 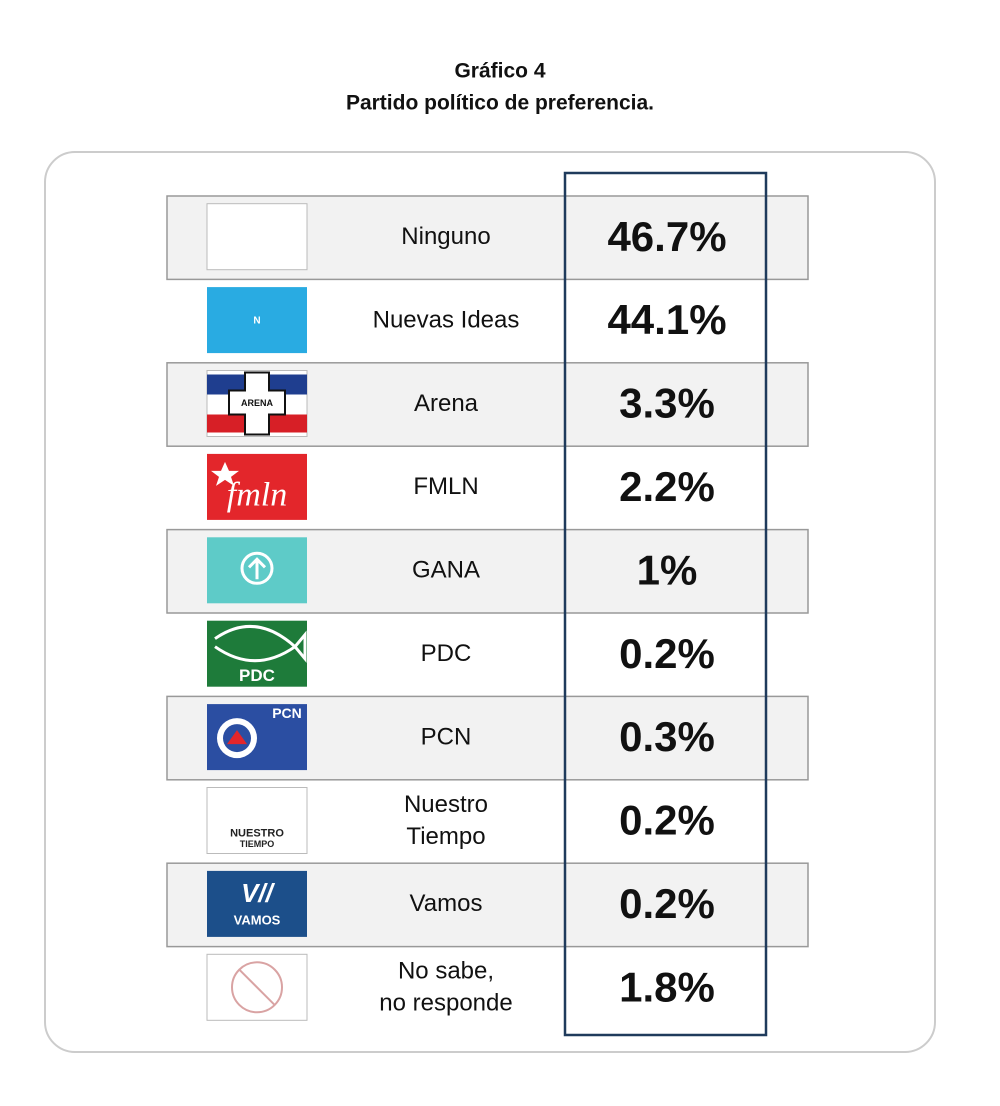 I want to click on party-name: GANA, so click(x=446, y=570).